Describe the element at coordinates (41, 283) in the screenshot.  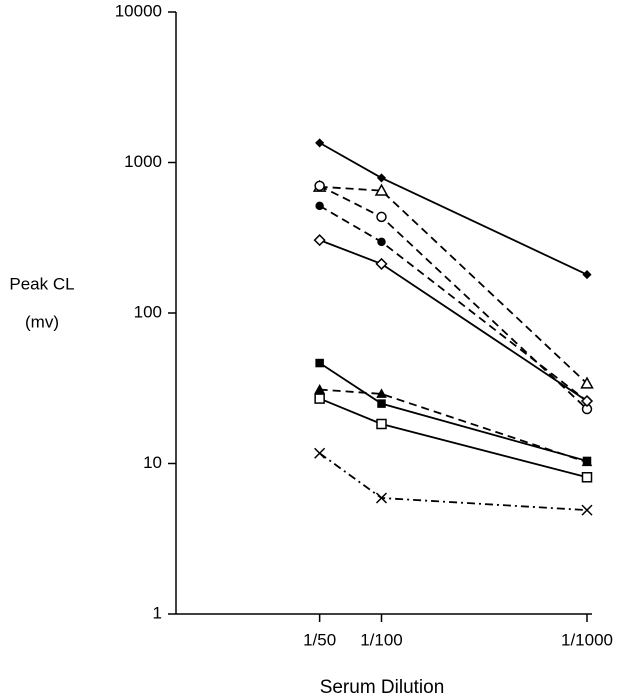
I see `y-axis-label: Peak CL` at that location.